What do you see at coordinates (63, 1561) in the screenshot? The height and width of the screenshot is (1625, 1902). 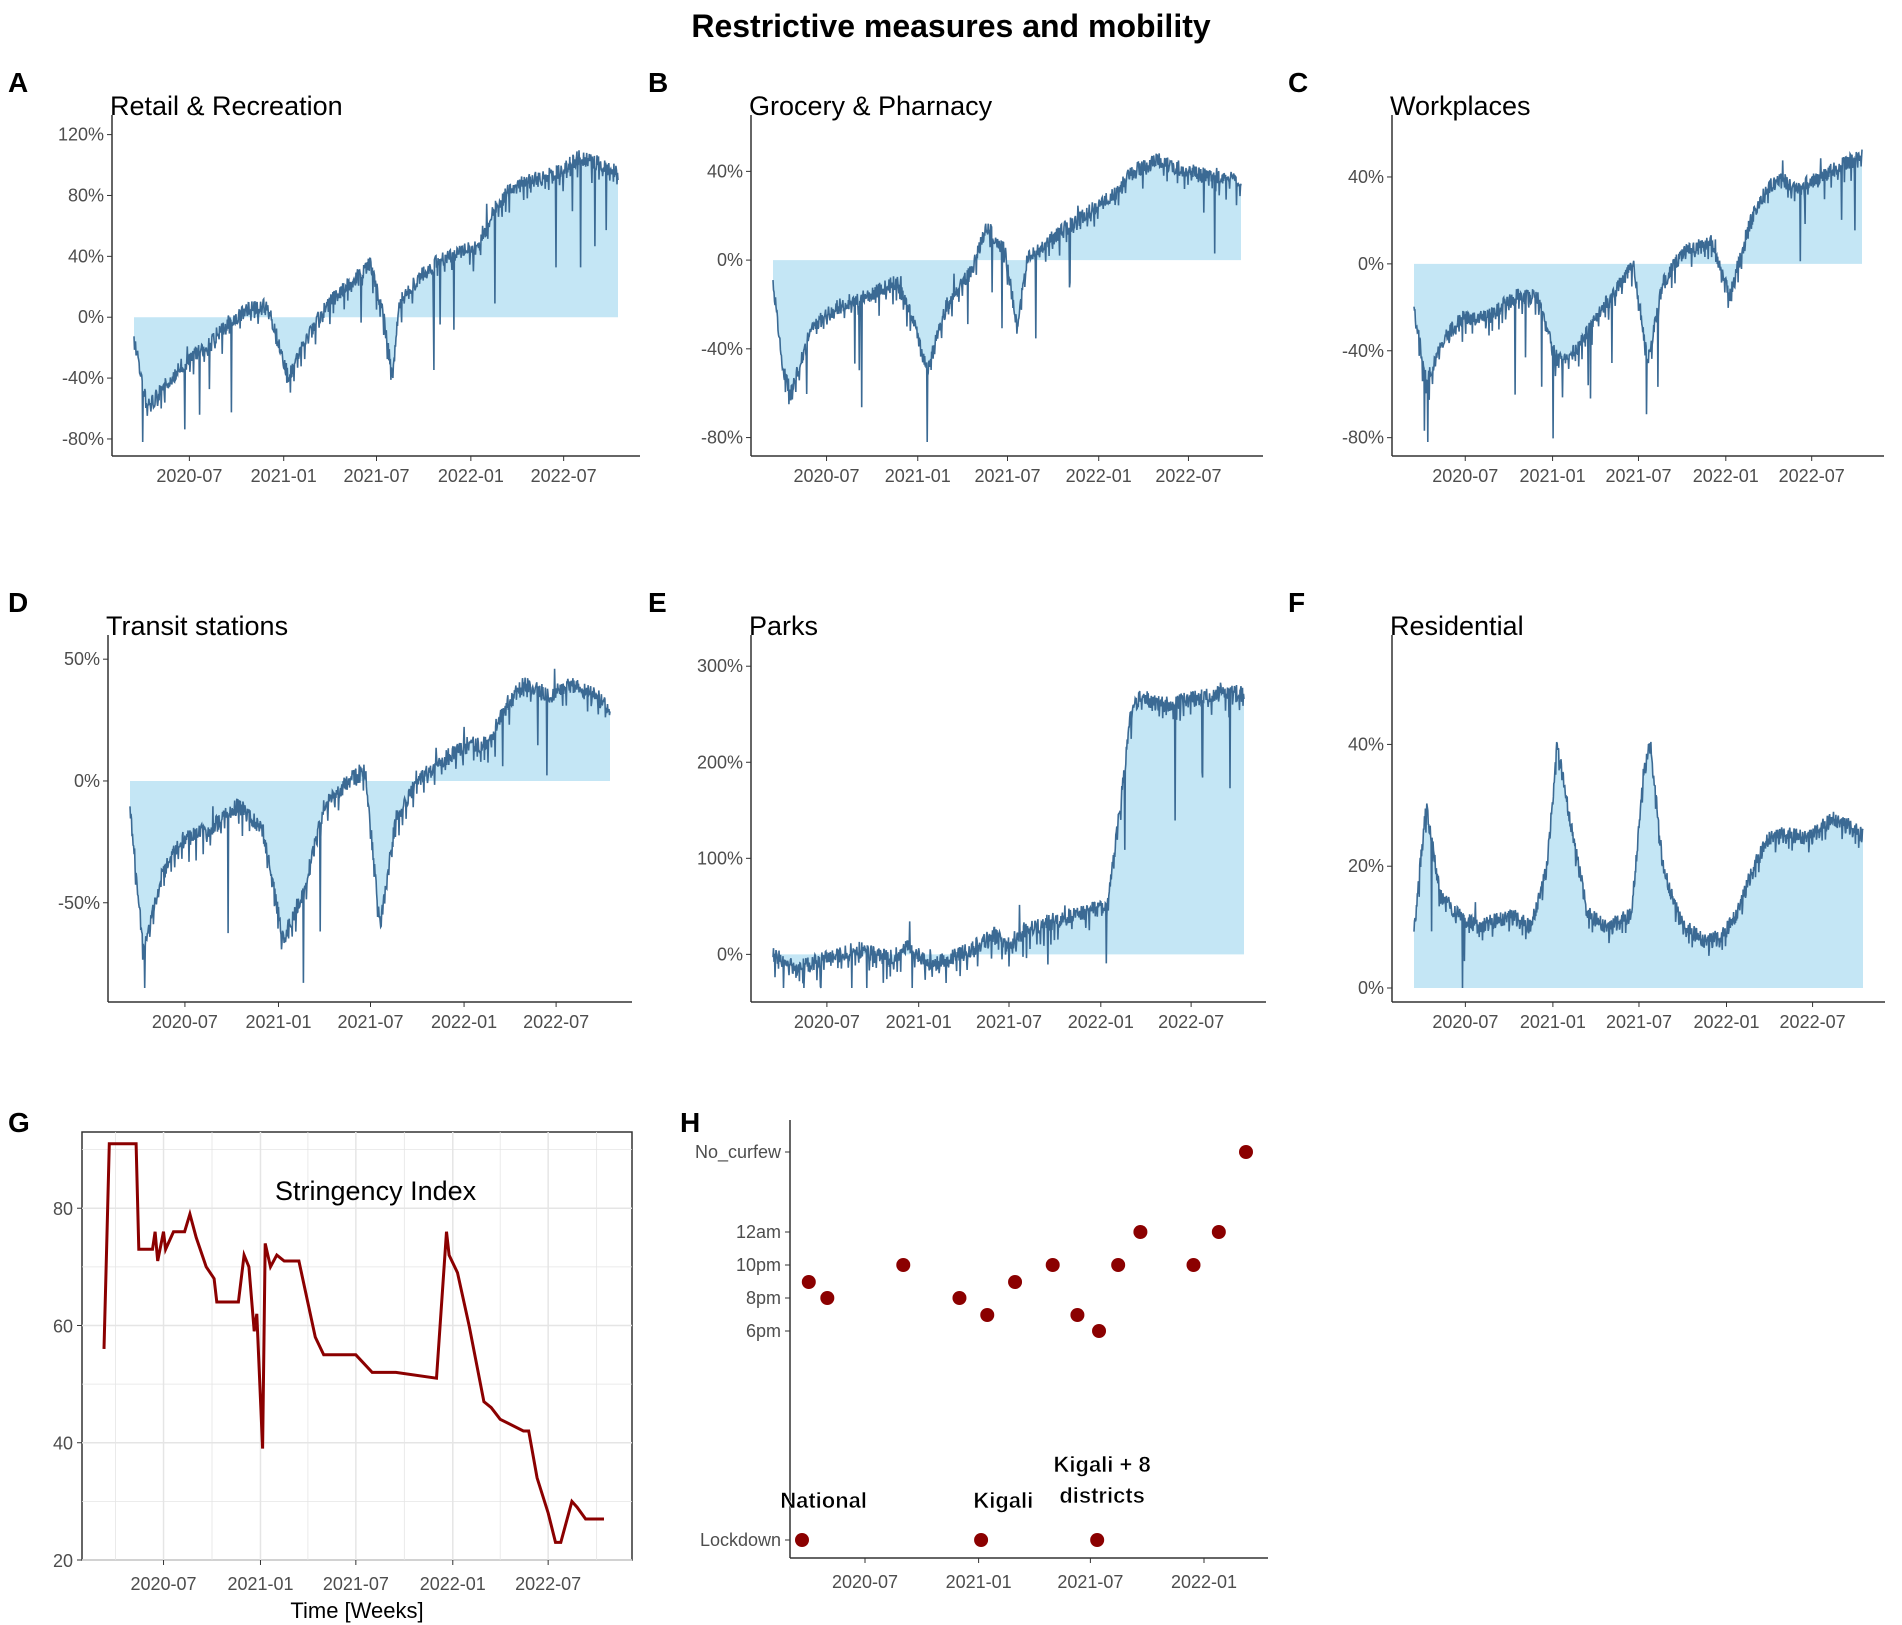 I see `y-tick-label: 20` at bounding box center [63, 1561].